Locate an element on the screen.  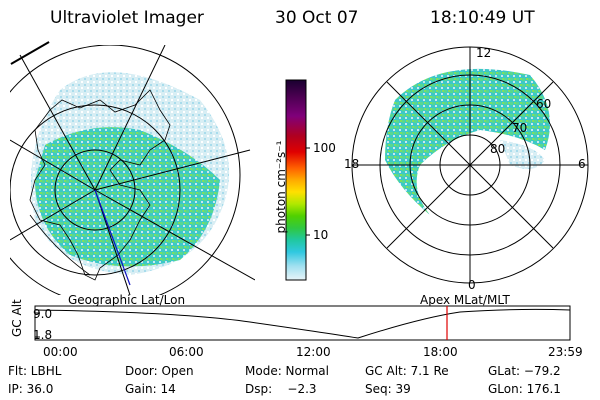
right-emission-field is located at coordinates (467, 141).